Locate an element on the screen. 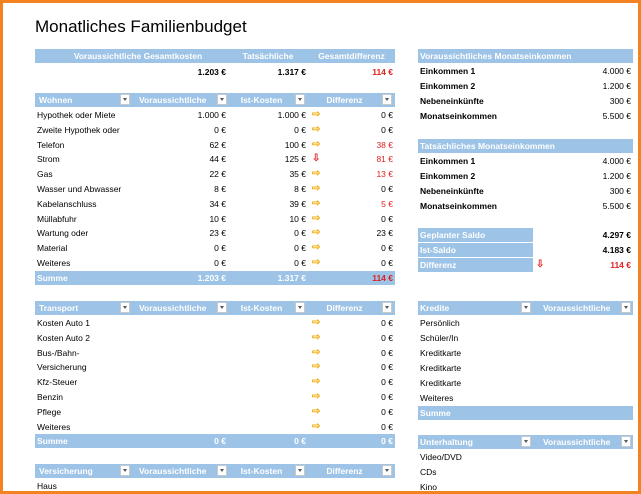  label-cell: Differenz is located at coordinates (475, 265).